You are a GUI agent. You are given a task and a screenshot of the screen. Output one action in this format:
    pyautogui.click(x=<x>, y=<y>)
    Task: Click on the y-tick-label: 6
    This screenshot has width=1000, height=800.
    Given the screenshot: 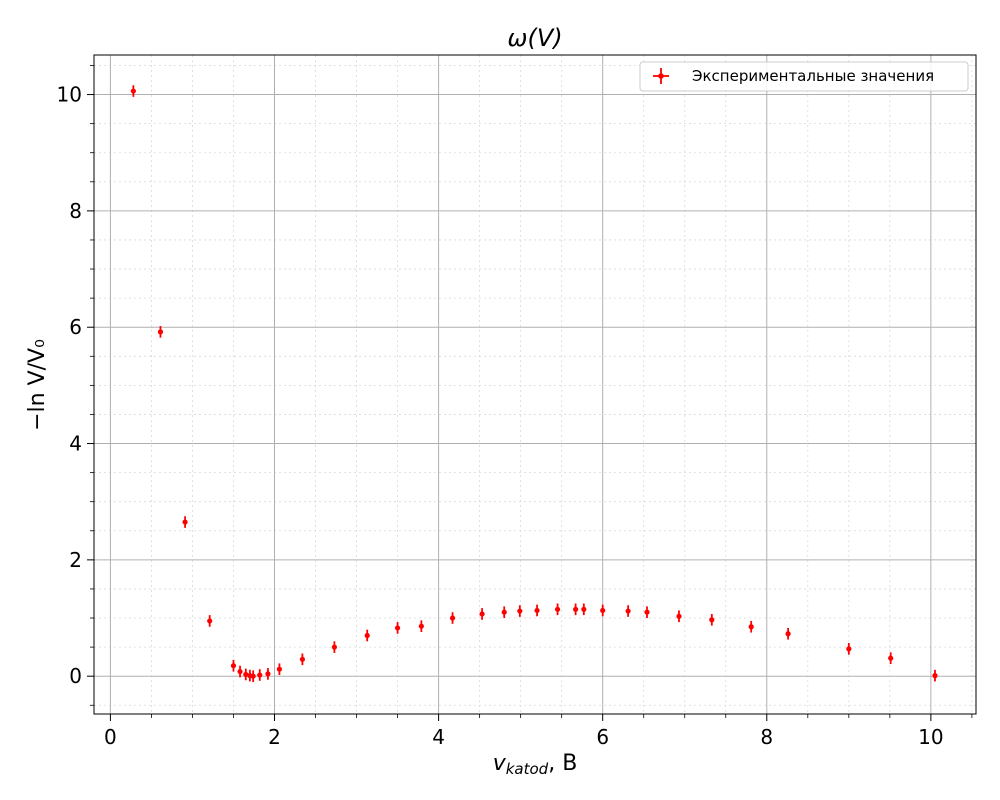 What is the action you would take?
    pyautogui.click(x=75, y=327)
    